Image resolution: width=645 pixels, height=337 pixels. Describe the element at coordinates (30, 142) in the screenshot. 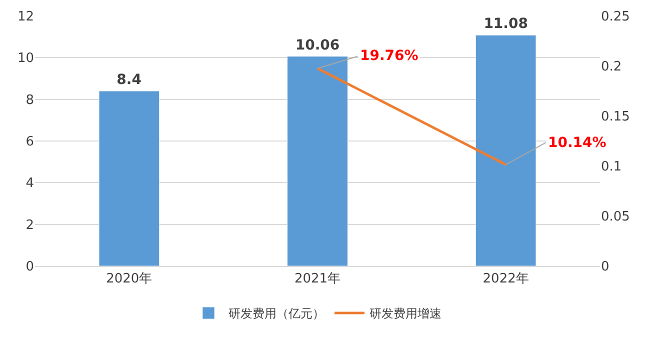

I see `y-tick-label: 6` at that location.